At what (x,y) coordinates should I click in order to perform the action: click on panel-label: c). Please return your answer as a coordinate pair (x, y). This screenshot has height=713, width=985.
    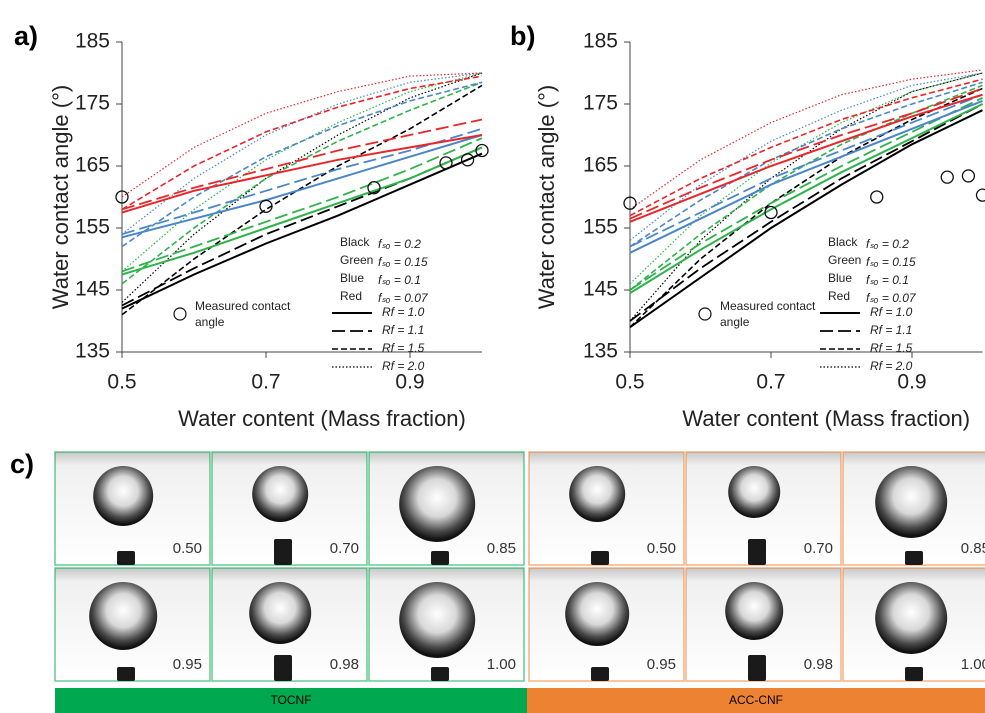
    Looking at the image, I should click on (22, 464).